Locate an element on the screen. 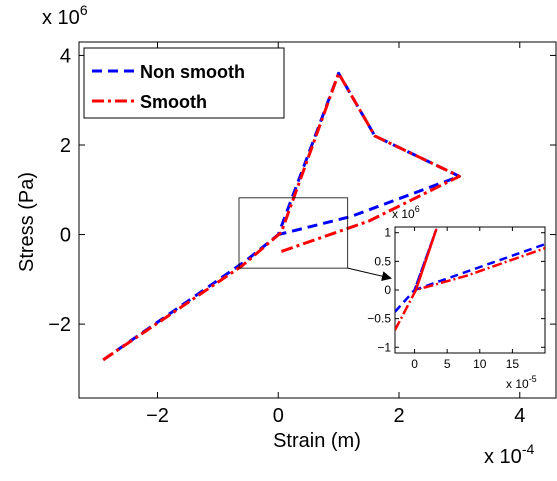 The image size is (557, 481). y-exponent-base: x 10 is located at coordinates (61, 18).